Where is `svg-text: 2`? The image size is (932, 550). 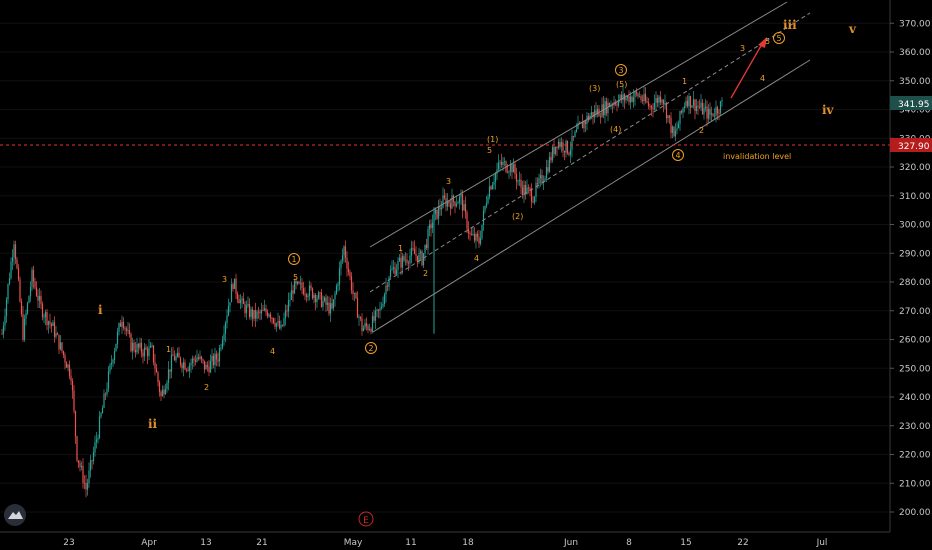 svg-text: 2 is located at coordinates (370, 348).